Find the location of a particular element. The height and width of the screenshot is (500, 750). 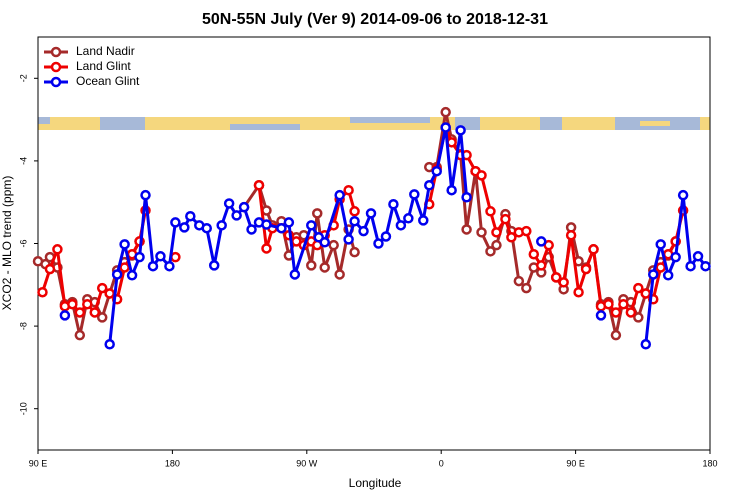

legend-label: Land Nadir is located at coordinates (105, 51).